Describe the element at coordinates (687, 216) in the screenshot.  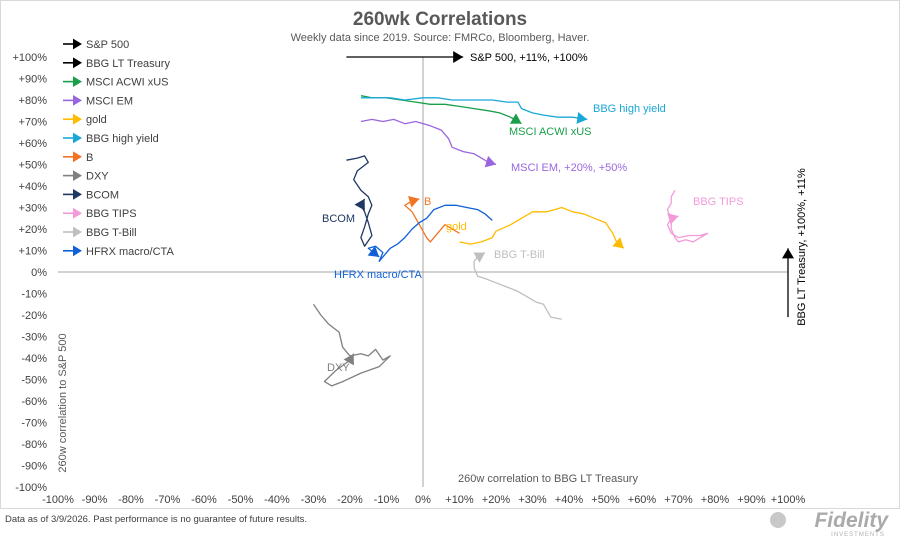
I see `series-bbg-tips` at that location.